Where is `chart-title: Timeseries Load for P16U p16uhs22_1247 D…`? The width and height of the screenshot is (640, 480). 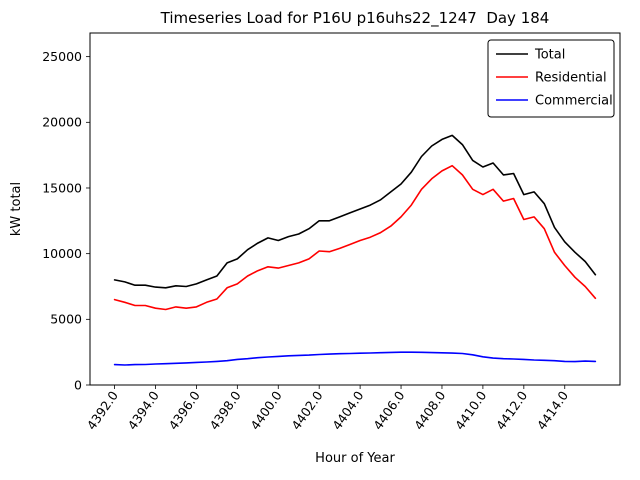
chart-title: Timeseries Load for P16U p16uhs22_1247 D… is located at coordinates (355, 18).